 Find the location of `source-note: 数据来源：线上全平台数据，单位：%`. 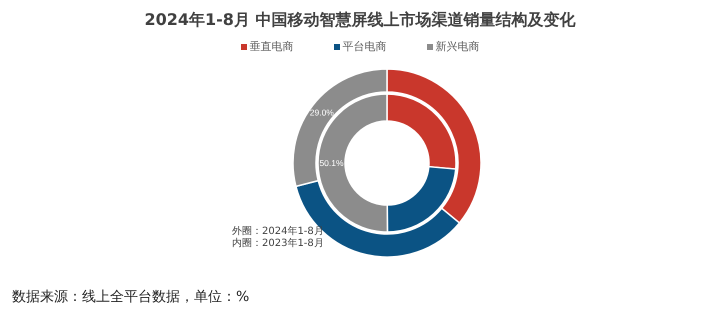

source-note: 数据来源：线上全平台数据，单位：% is located at coordinates (131, 297).